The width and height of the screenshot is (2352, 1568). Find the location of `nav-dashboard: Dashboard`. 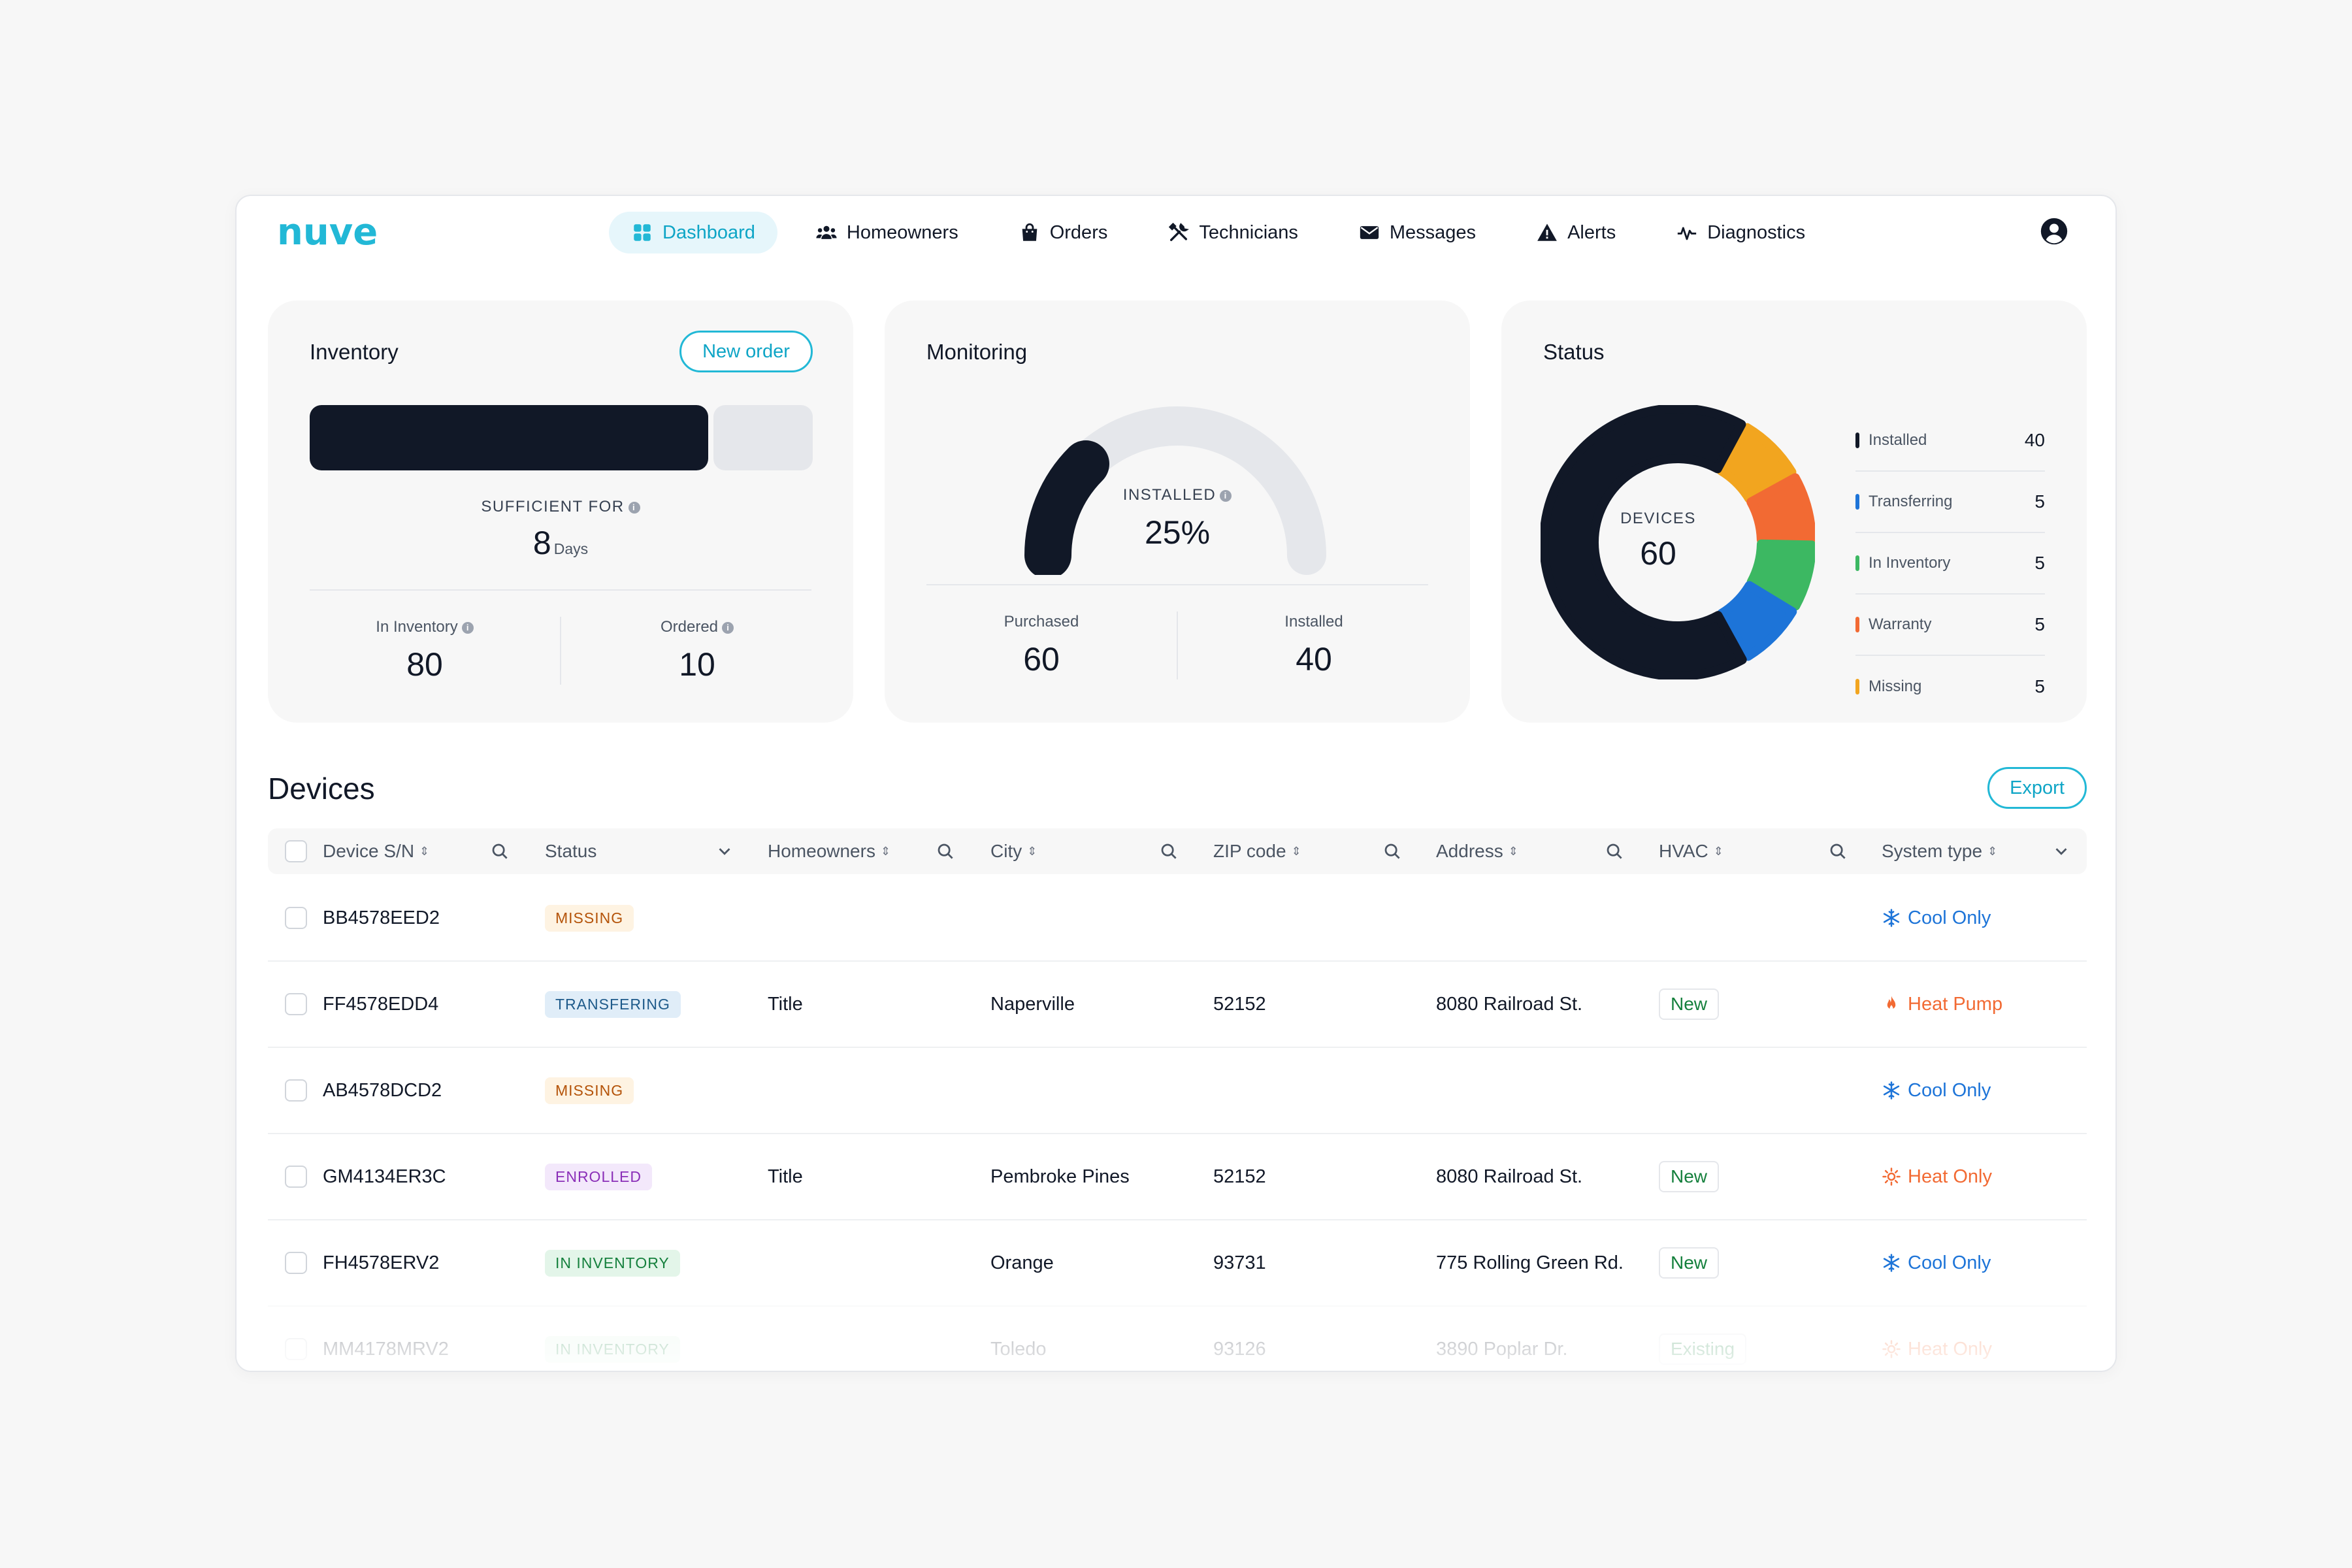

nav-dashboard: Dashboard is located at coordinates (693, 232).